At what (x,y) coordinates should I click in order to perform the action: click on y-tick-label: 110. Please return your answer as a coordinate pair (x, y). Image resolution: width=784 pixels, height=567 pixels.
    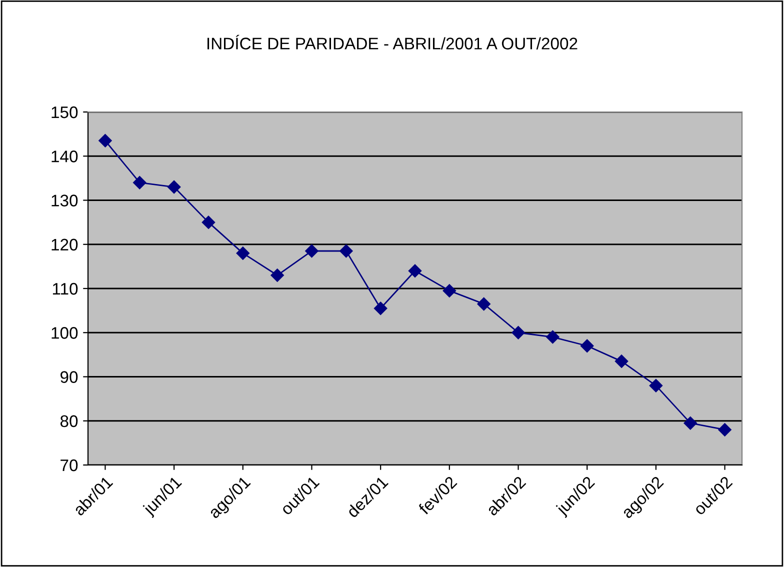
    Looking at the image, I should click on (65, 288).